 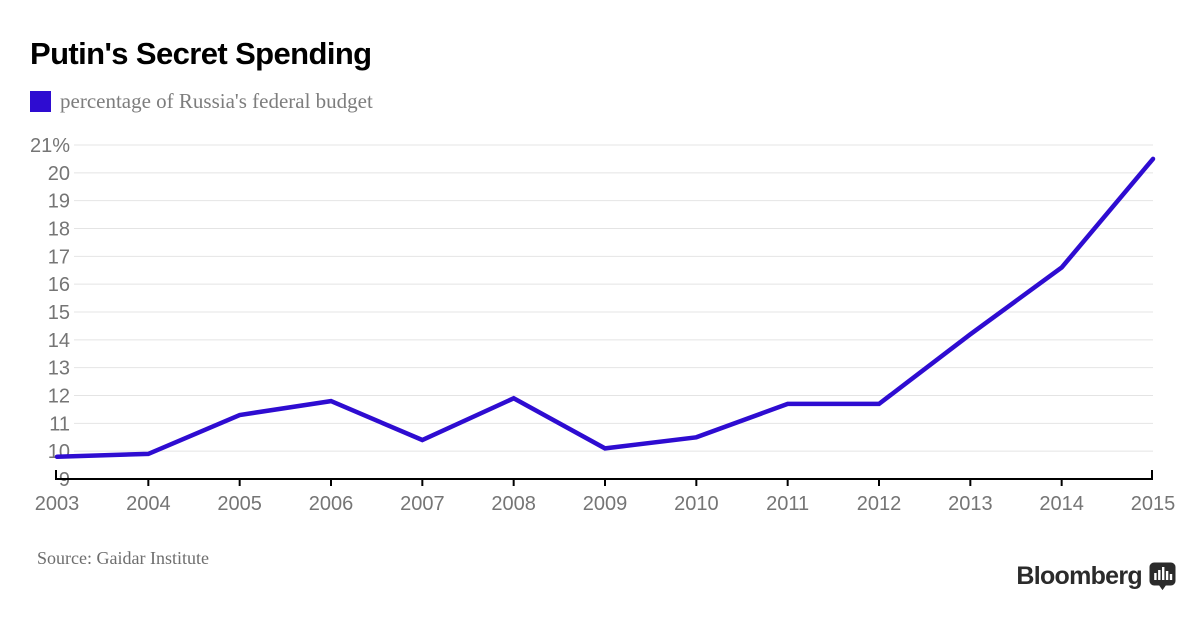 What do you see at coordinates (1153, 504) in the screenshot?
I see `x-tick-label: 2015` at bounding box center [1153, 504].